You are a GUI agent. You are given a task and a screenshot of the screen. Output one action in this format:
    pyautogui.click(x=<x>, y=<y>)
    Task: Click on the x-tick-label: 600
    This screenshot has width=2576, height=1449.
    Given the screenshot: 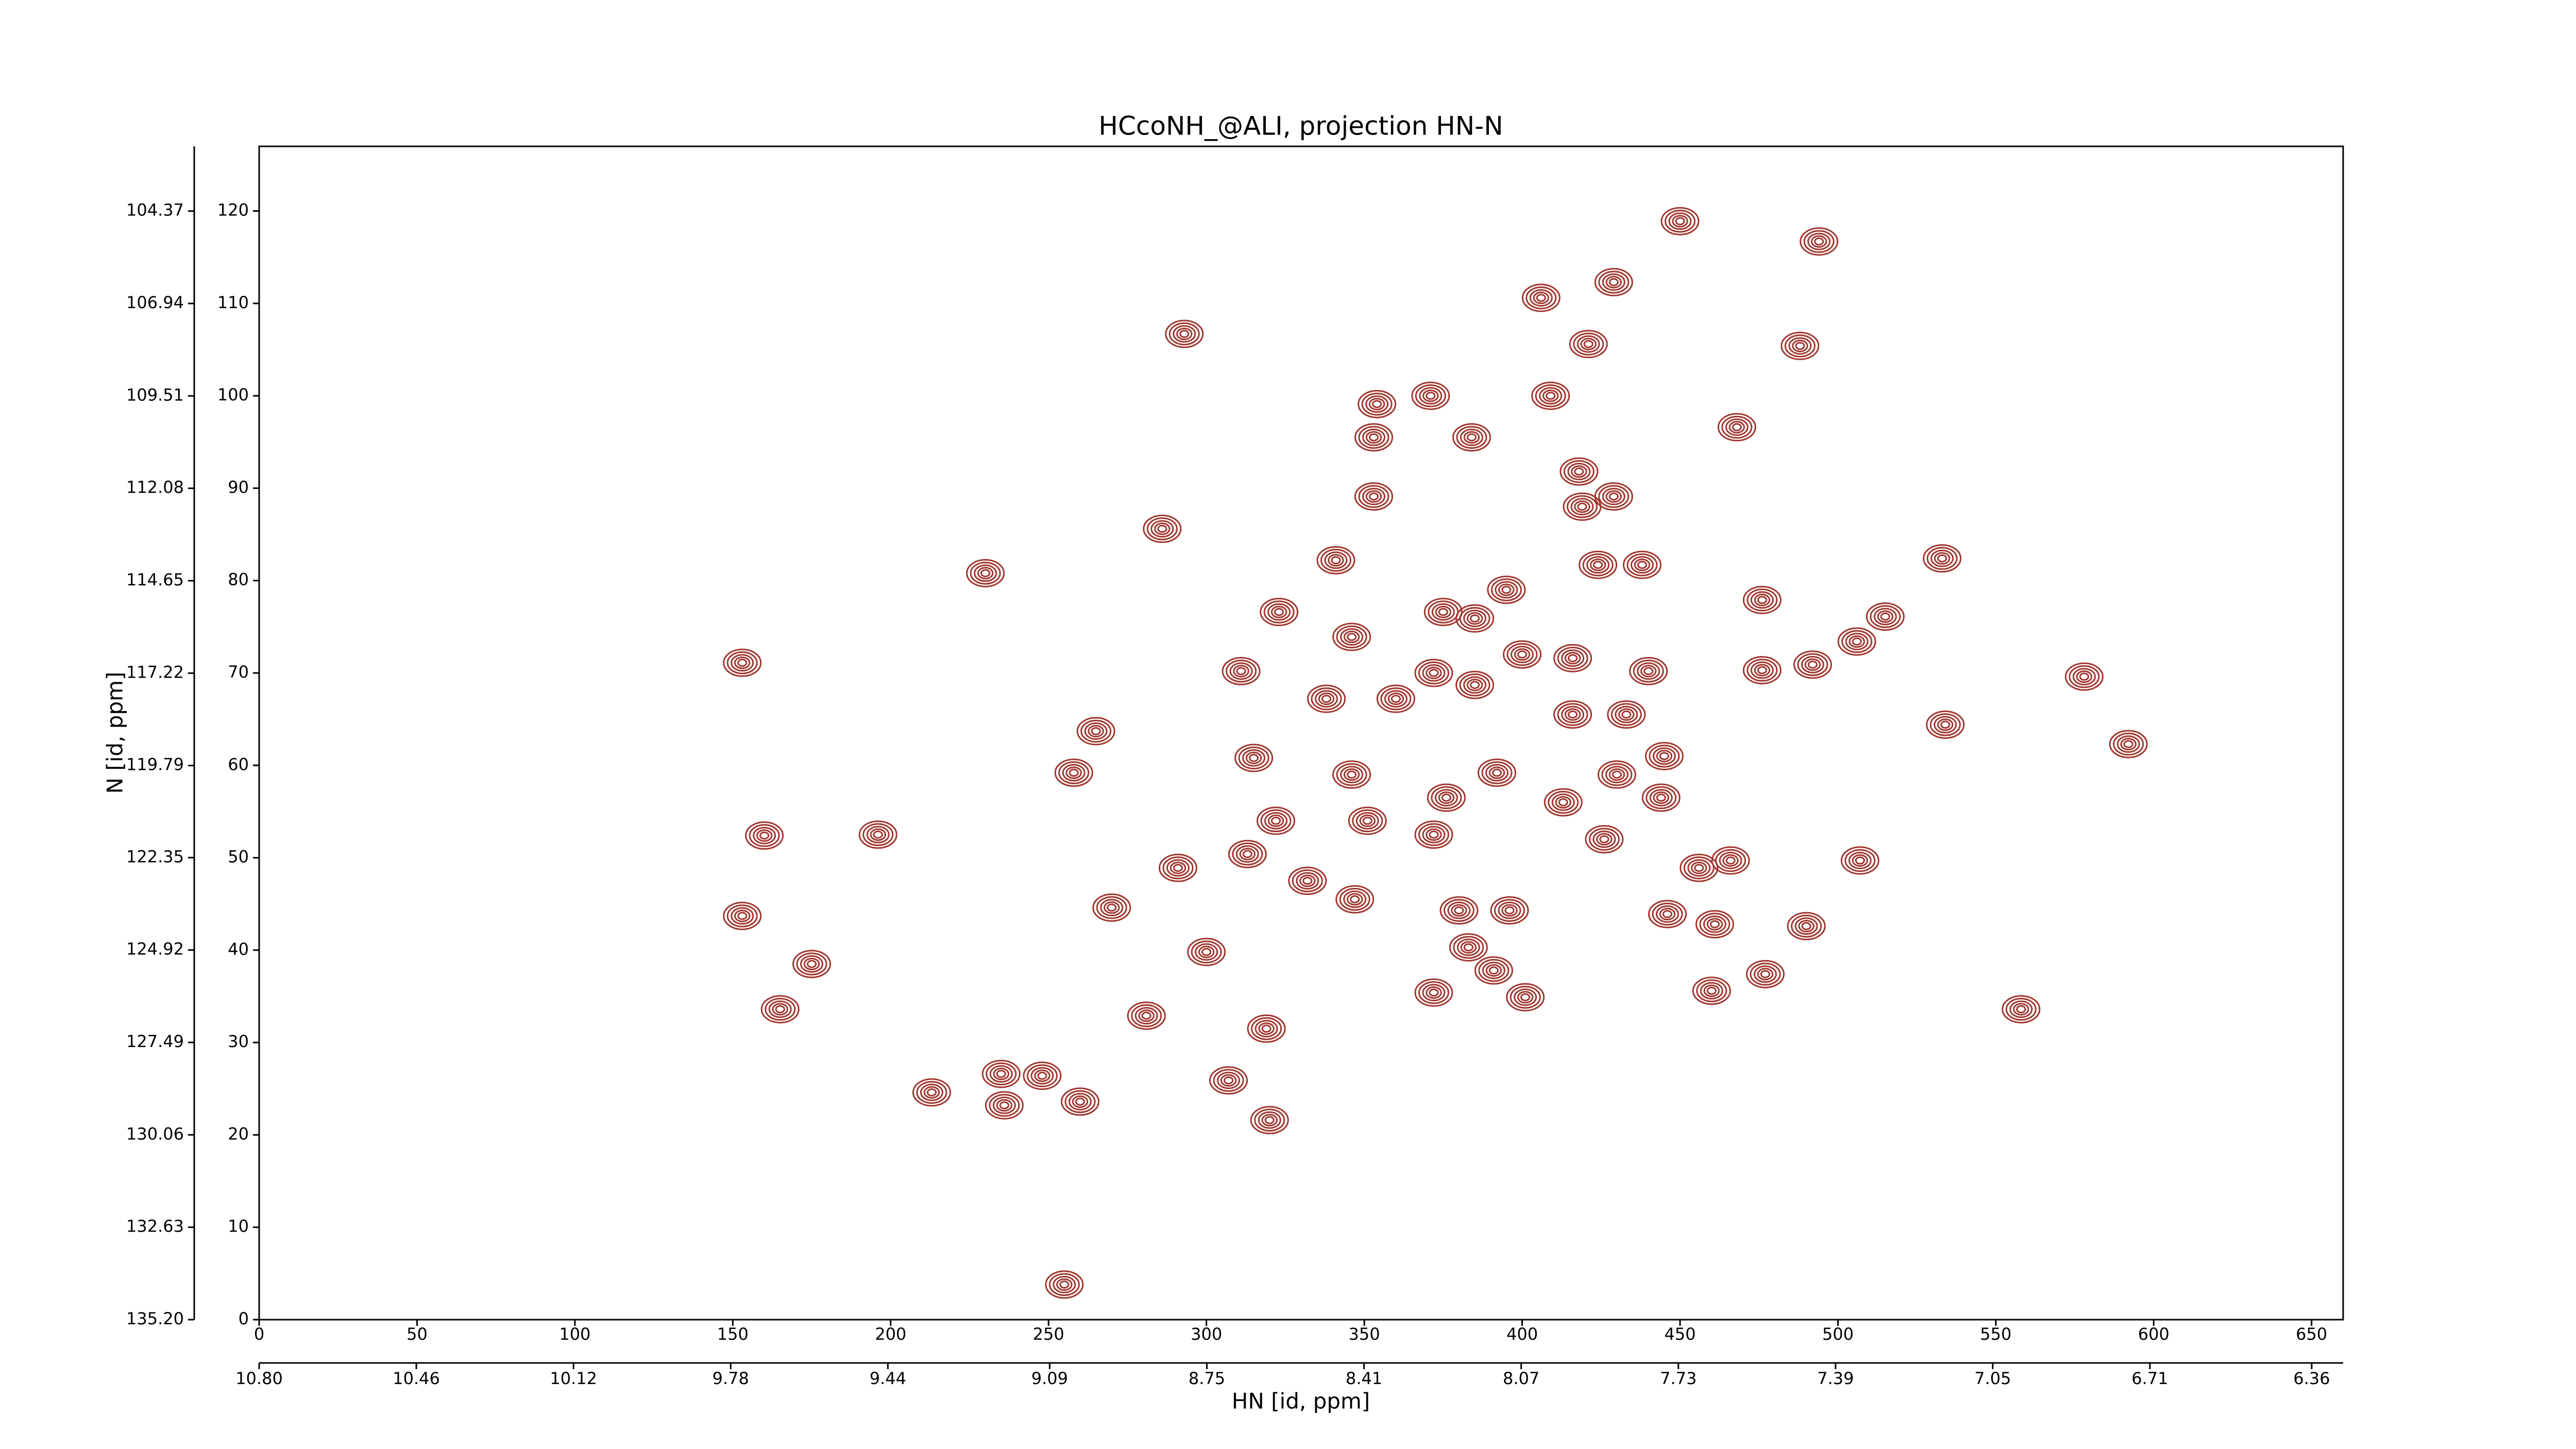 What is the action you would take?
    pyautogui.click(x=2154, y=1334)
    